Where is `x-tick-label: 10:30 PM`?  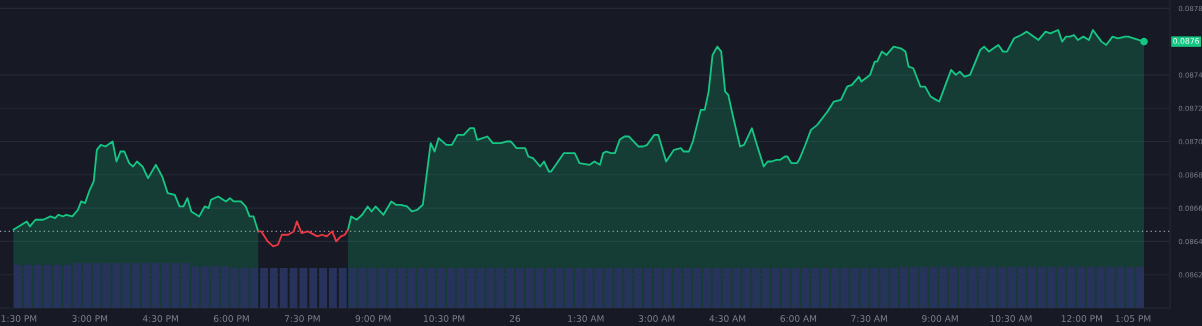 x-tick-label: 10:30 PM is located at coordinates (444, 318).